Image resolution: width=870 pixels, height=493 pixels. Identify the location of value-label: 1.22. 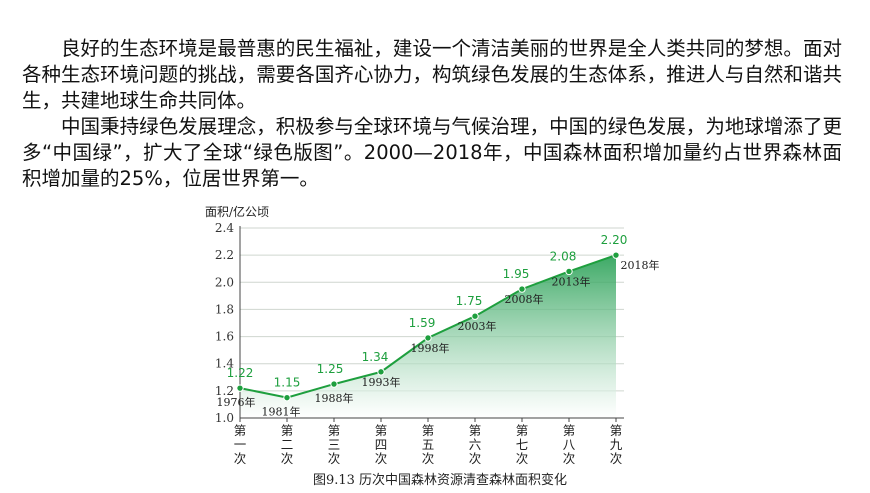
(240, 373).